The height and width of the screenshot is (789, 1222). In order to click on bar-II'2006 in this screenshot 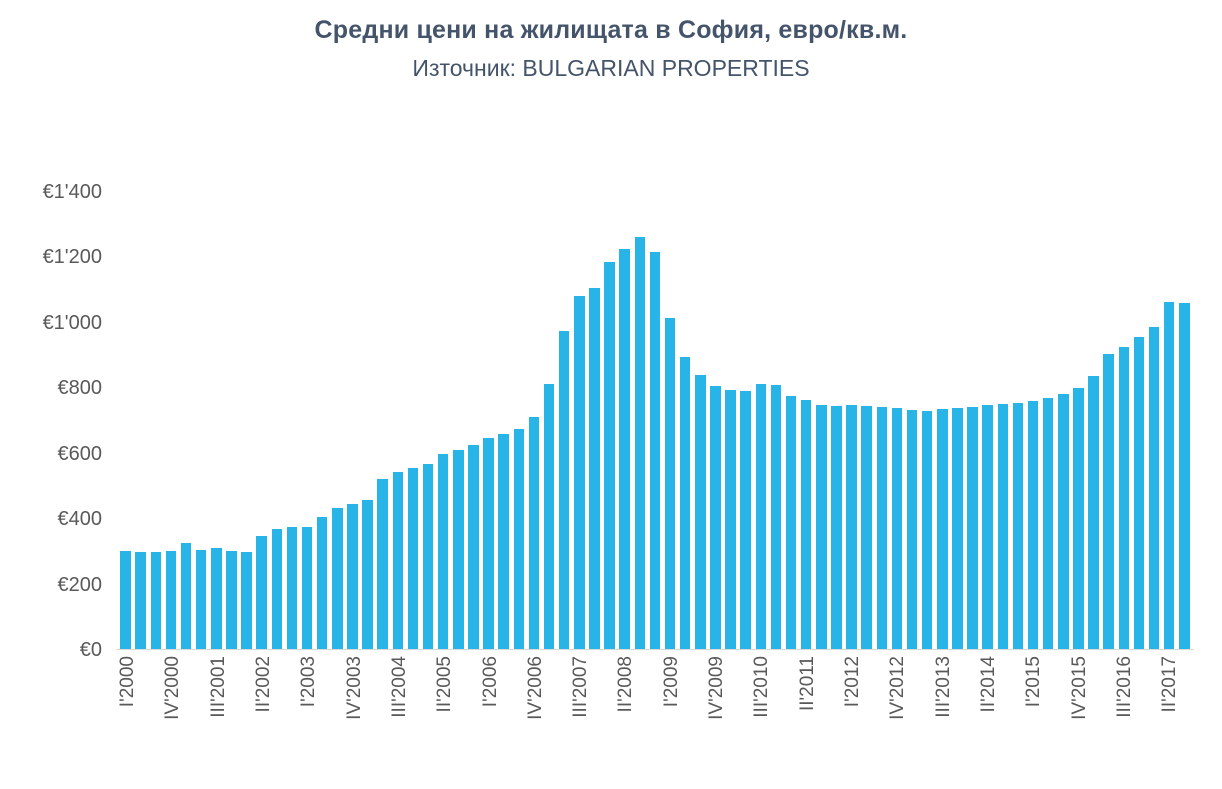, I will do `click(503, 541)`.